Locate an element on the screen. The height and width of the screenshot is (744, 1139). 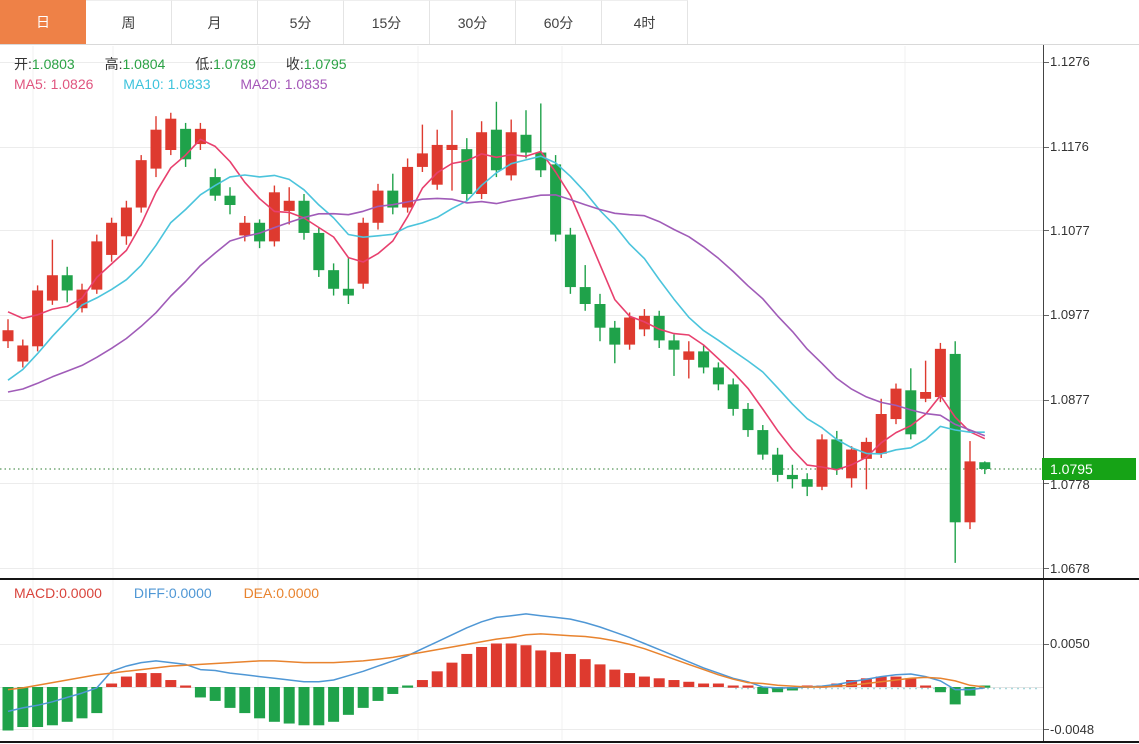
tab-30min: 30分 is located at coordinates (473, 22).